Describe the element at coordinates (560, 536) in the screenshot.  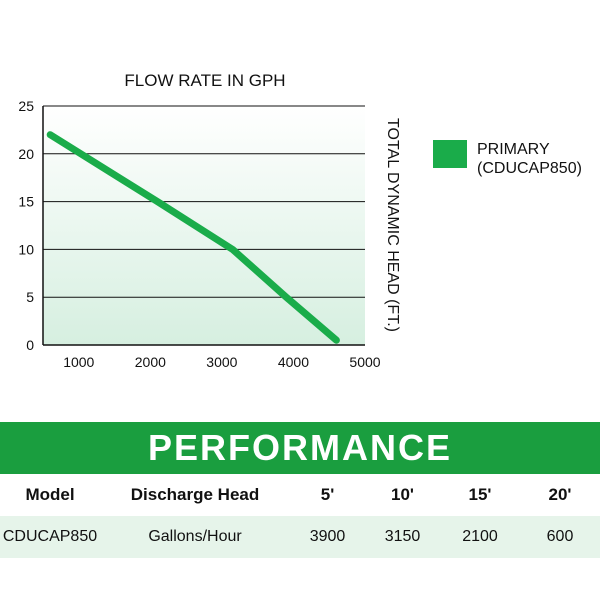
I see `cell-20ft: 600` at that location.